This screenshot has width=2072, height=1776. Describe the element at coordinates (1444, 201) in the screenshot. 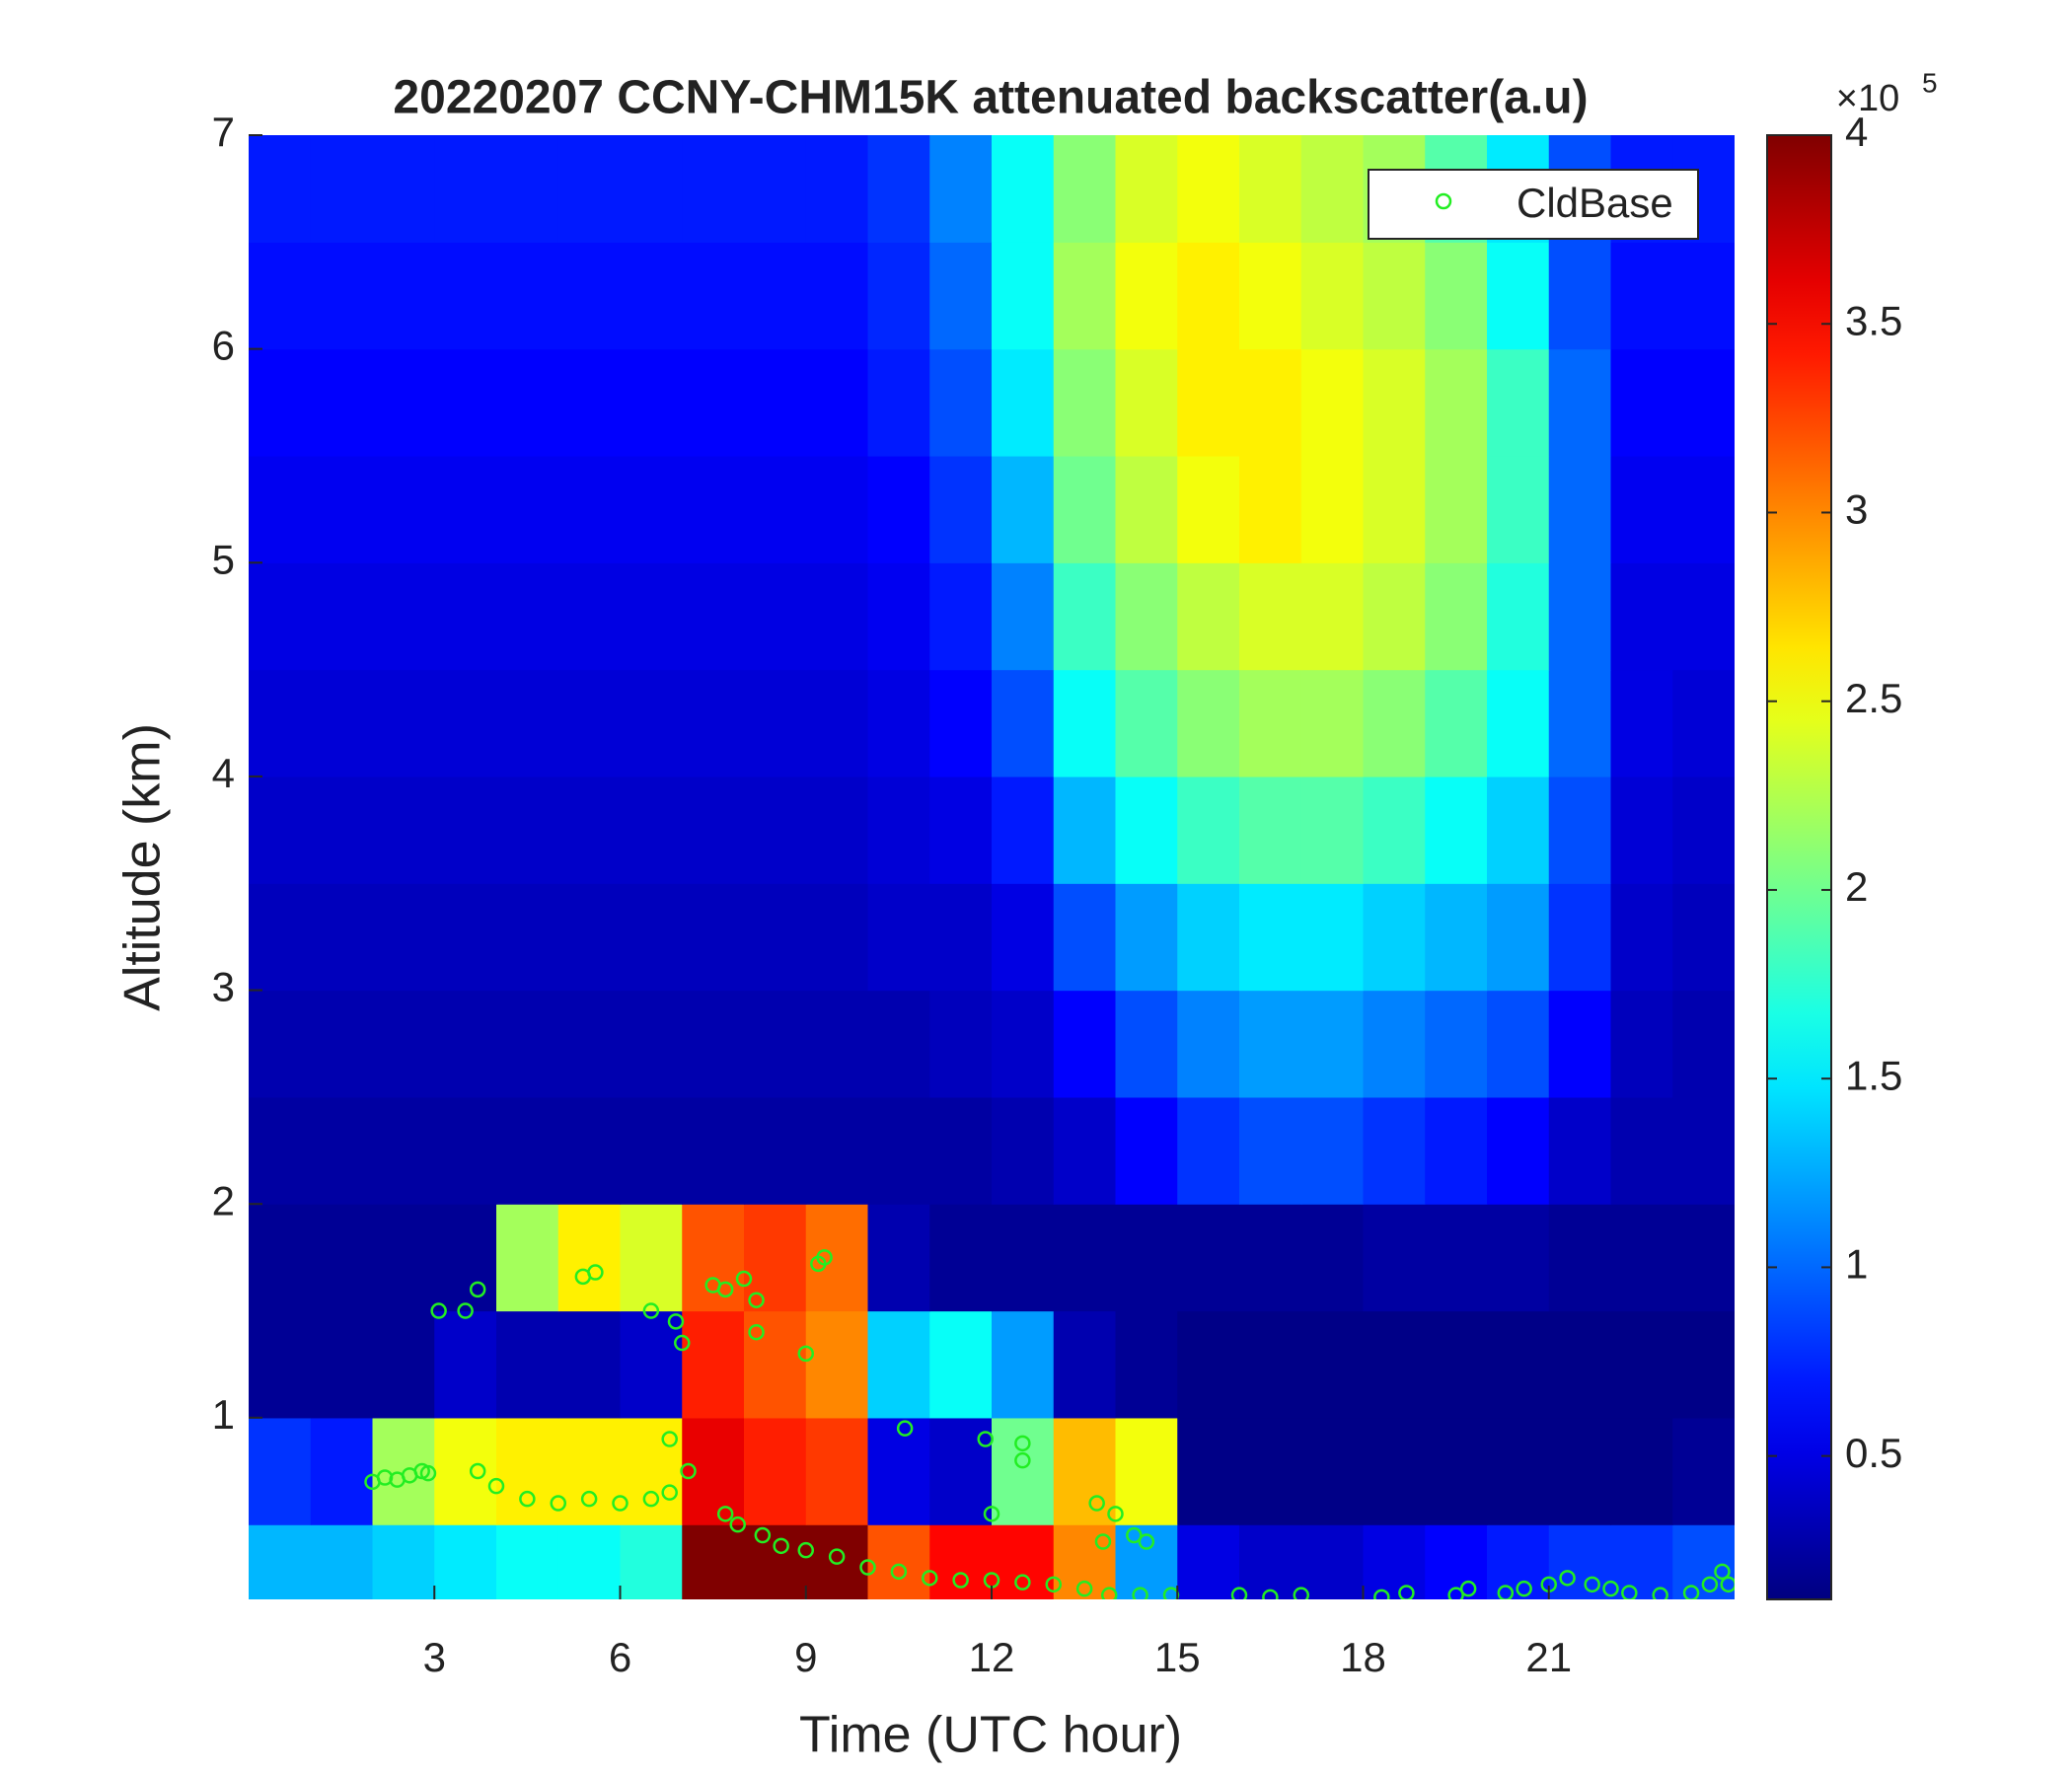

I see `legend-marker` at that location.